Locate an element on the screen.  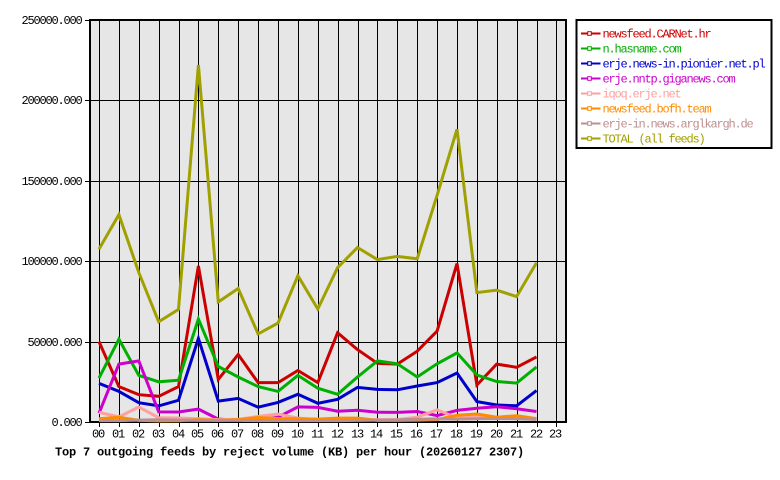
svg-text: 01 is located at coordinates (118, 435).